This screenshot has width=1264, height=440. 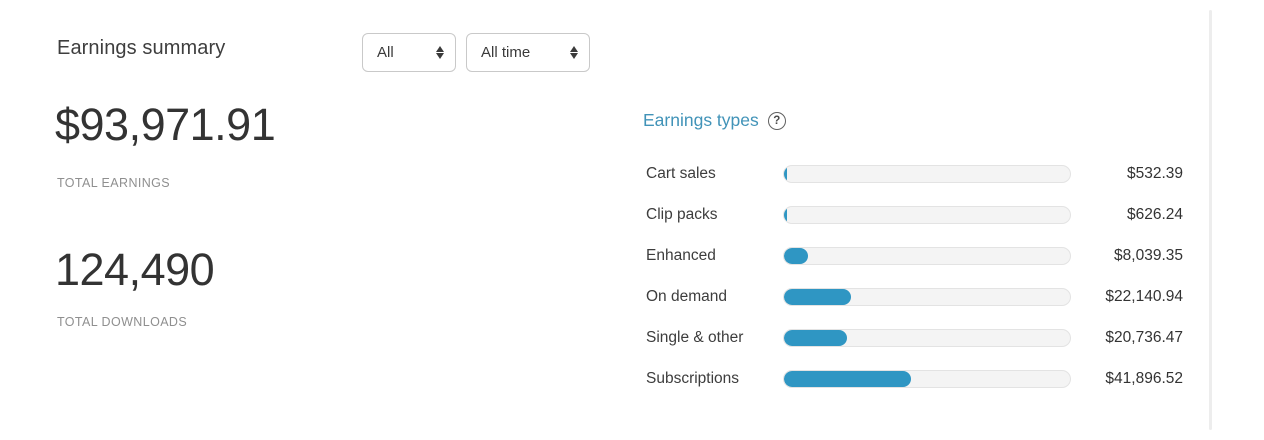 I want to click on earnings-type-filter-value: All, so click(x=385, y=52).